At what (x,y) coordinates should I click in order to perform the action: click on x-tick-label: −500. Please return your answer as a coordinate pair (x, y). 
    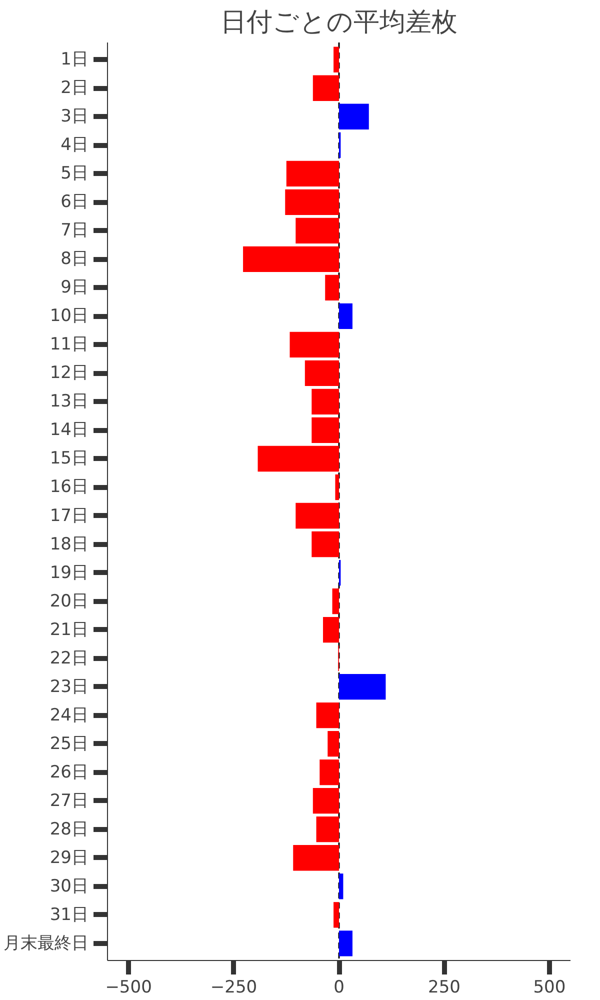
    Looking at the image, I should click on (128, 988).